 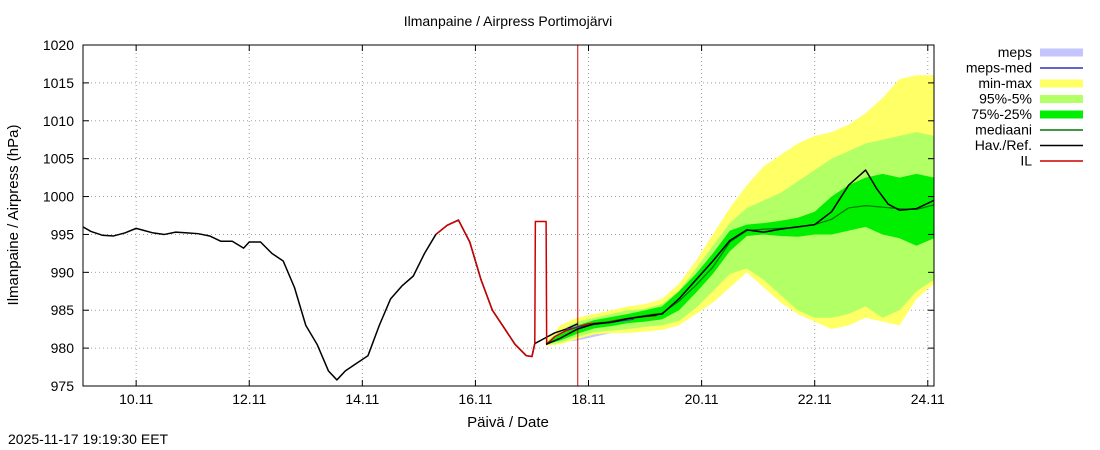 What do you see at coordinates (589, 399) in the screenshot?
I see `x-tick-label: 18.11` at bounding box center [589, 399].